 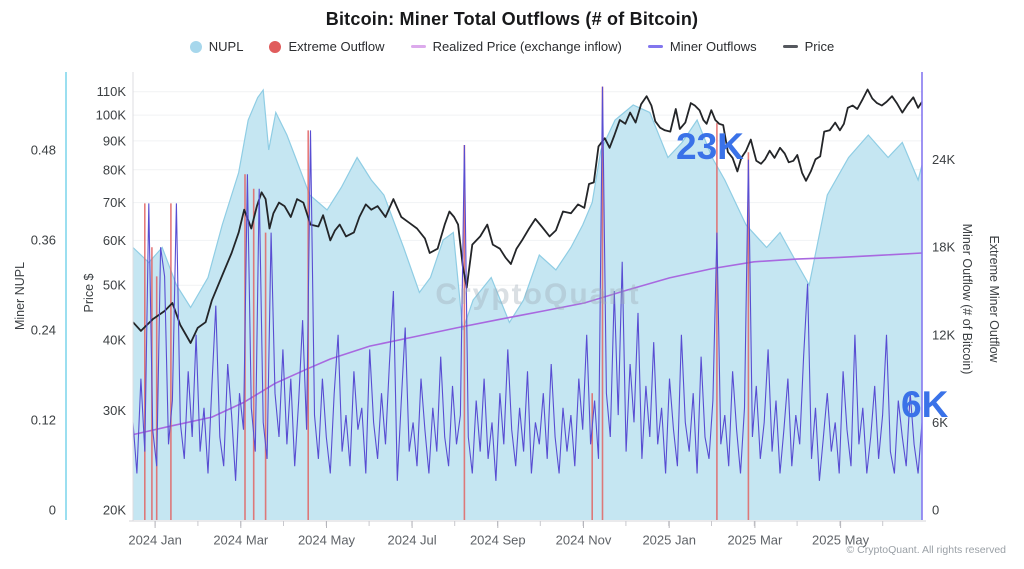 I want to click on annotation-23k: 23K, so click(x=710, y=146).